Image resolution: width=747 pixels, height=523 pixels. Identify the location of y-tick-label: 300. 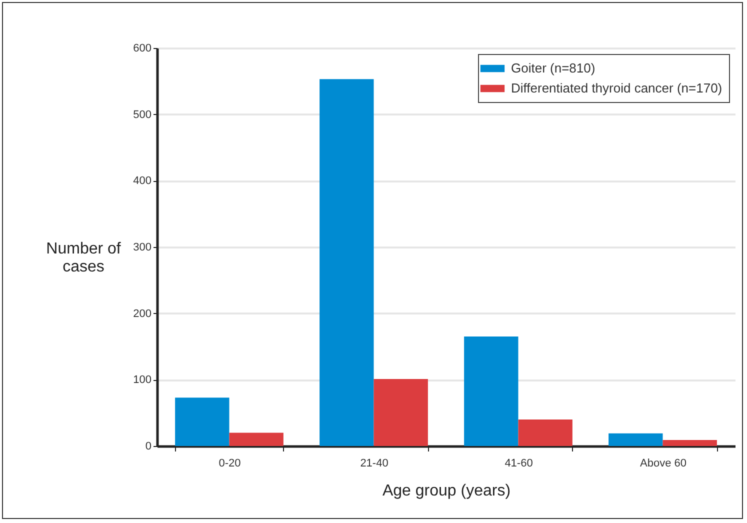
(142, 248).